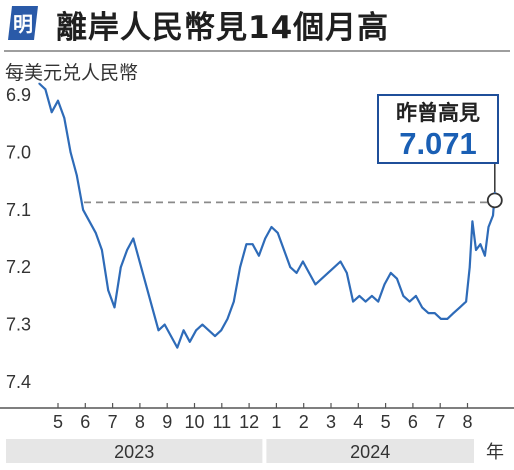 Image resolution: width=514 pixels, height=470 pixels. What do you see at coordinates (85, 422) in the screenshot?
I see `x-tick-label: 6` at bounding box center [85, 422].